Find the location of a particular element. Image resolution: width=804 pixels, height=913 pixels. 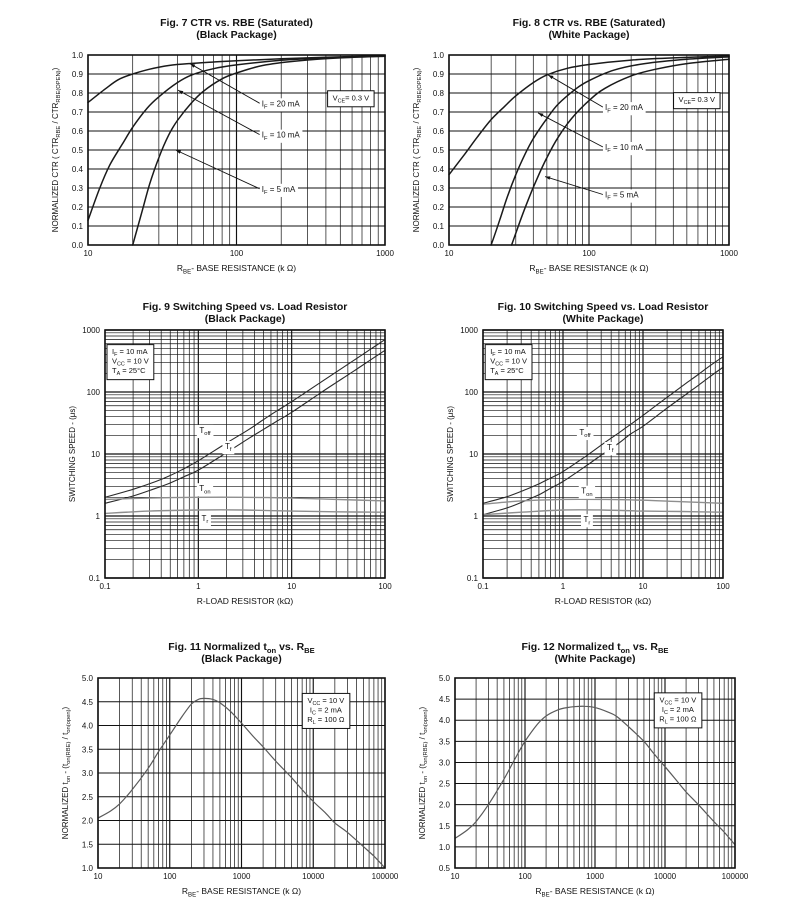

svg-text: 3.0 is located at coordinates (88, 773).